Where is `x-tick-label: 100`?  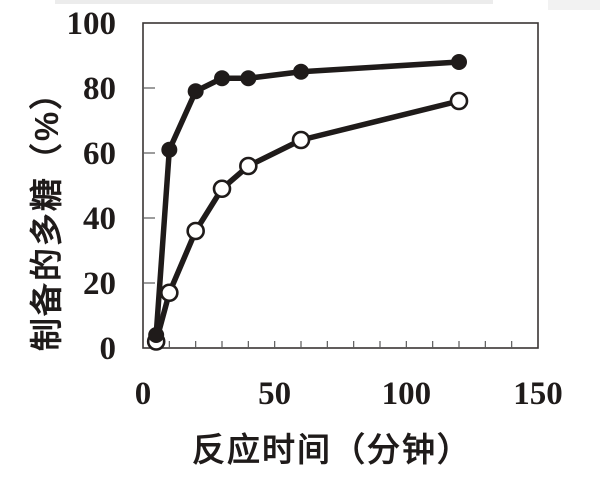
x-tick-label: 100 is located at coordinates (407, 394).